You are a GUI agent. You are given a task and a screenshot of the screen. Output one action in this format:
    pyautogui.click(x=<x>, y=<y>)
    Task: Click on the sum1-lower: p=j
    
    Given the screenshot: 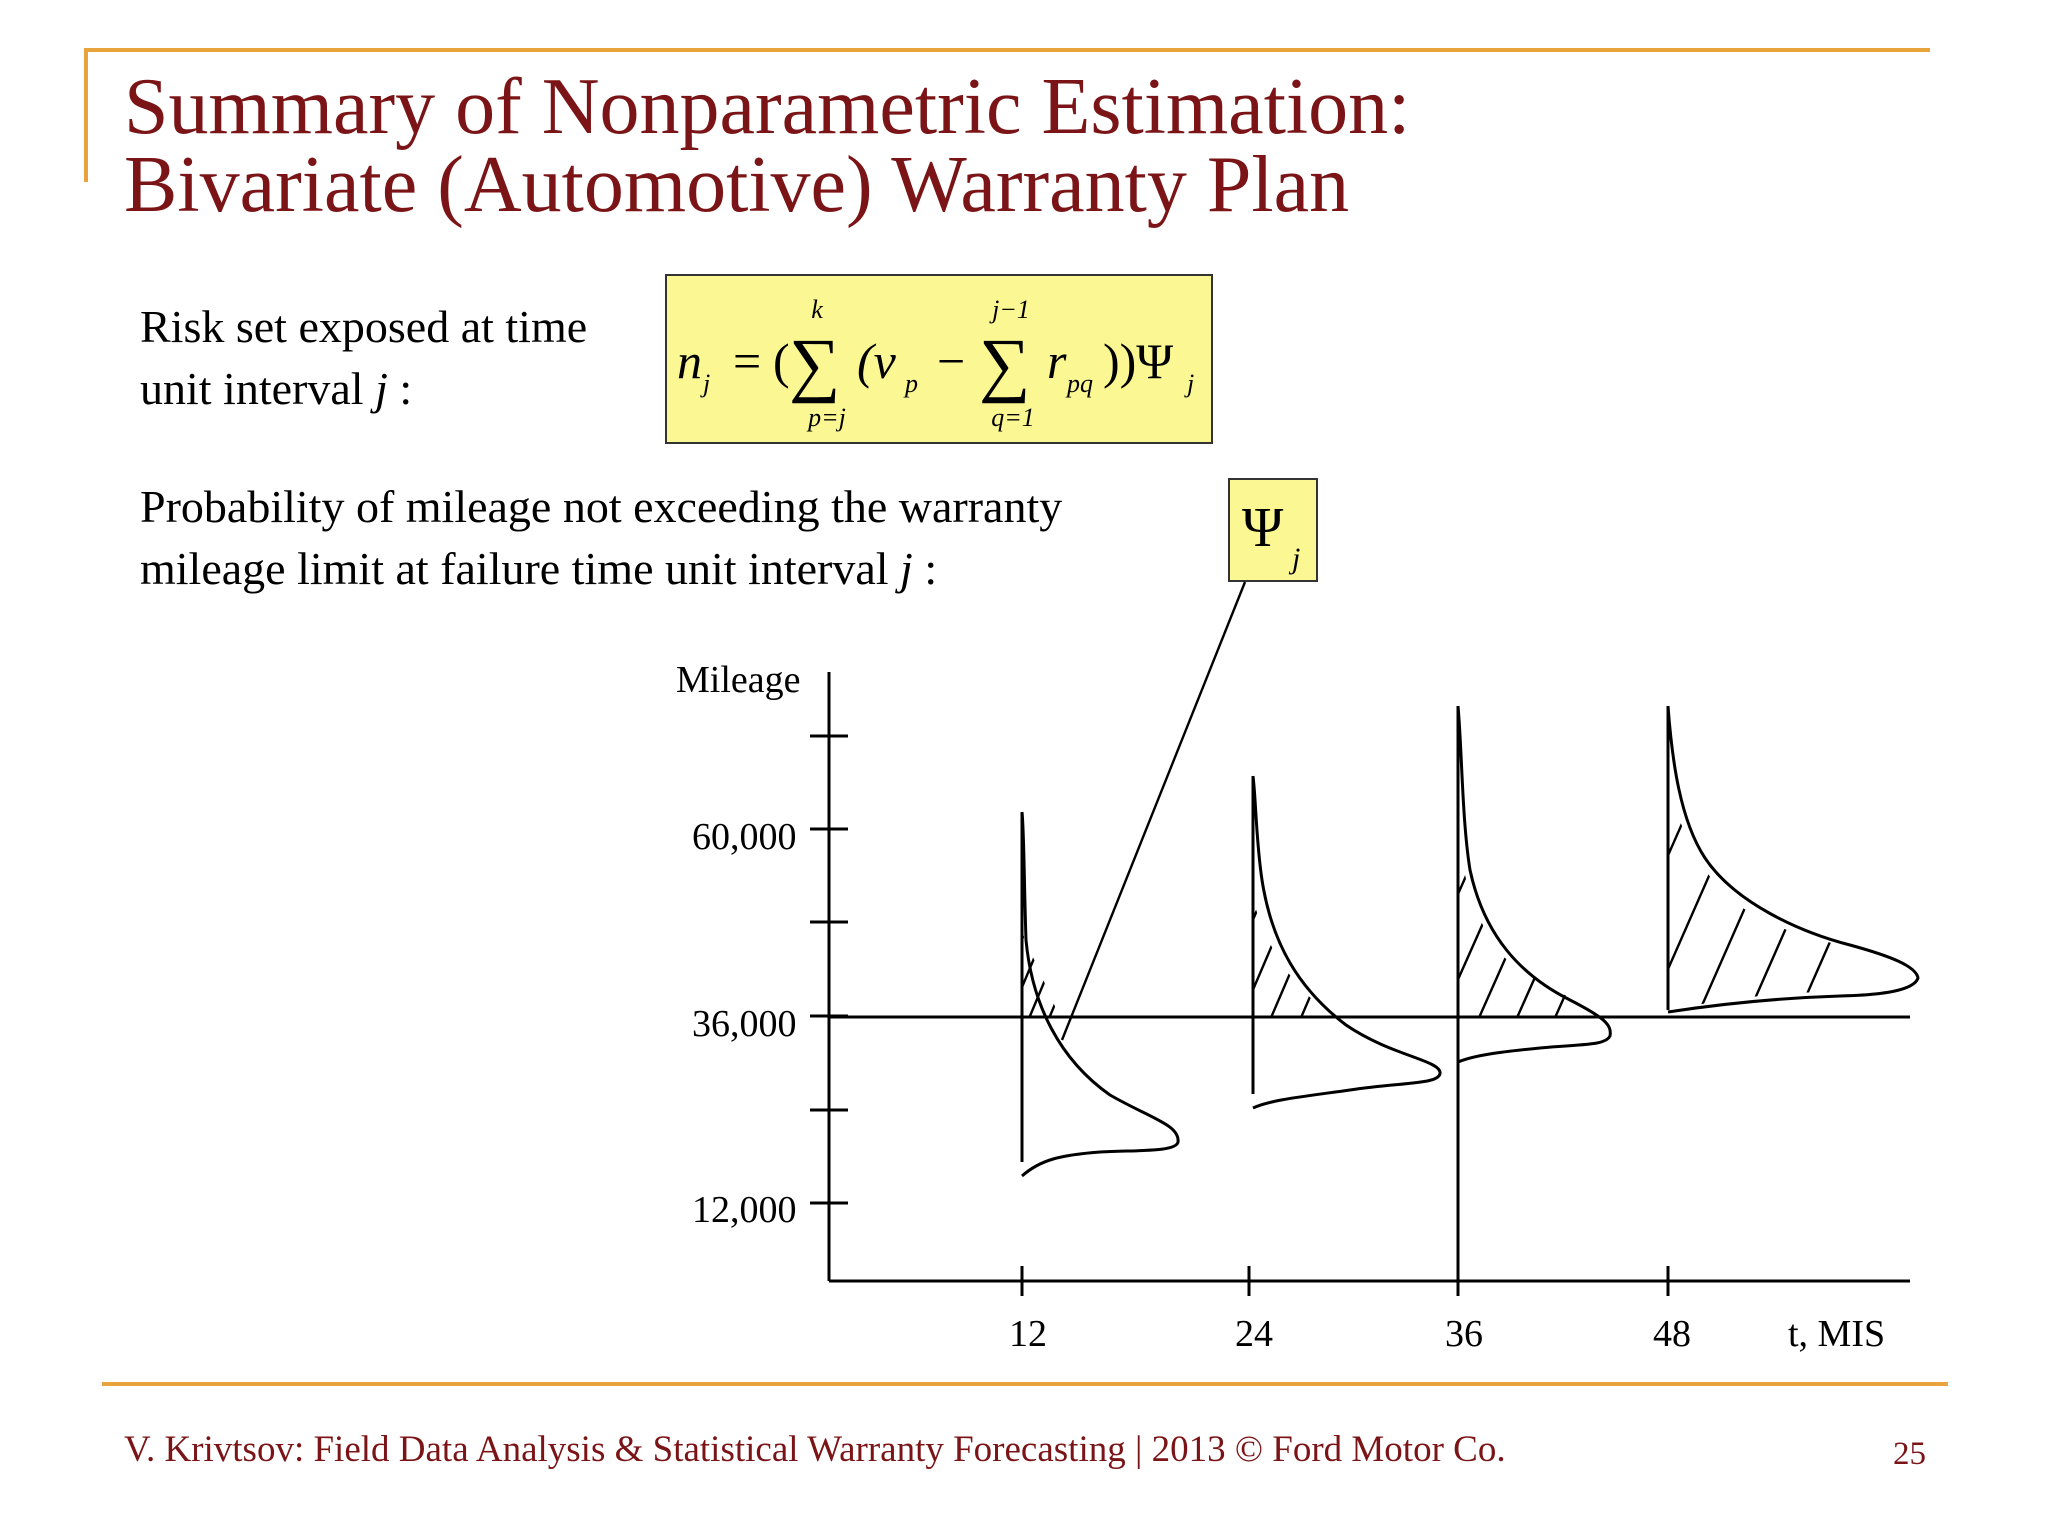 What is the action you would take?
    pyautogui.click(x=826, y=417)
    